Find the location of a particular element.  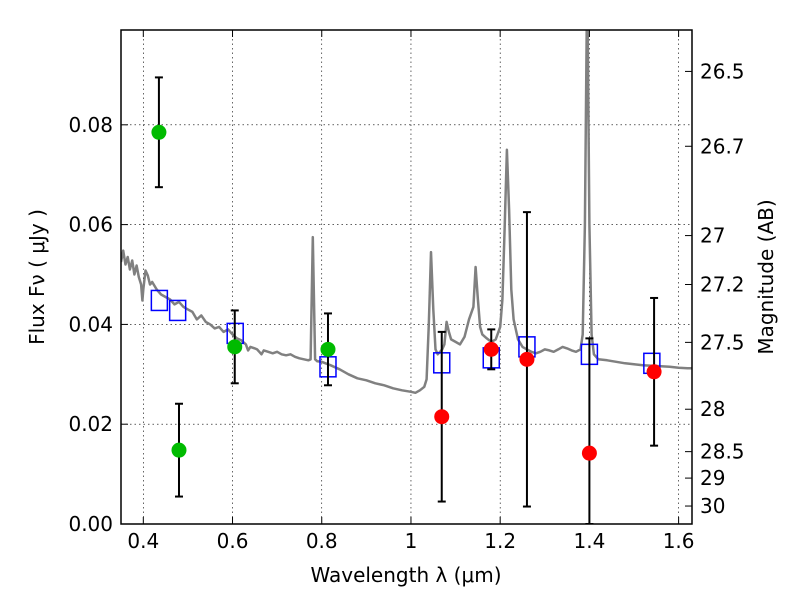

right-axis-label: Magnitude (AB) is located at coordinates (766, 276).